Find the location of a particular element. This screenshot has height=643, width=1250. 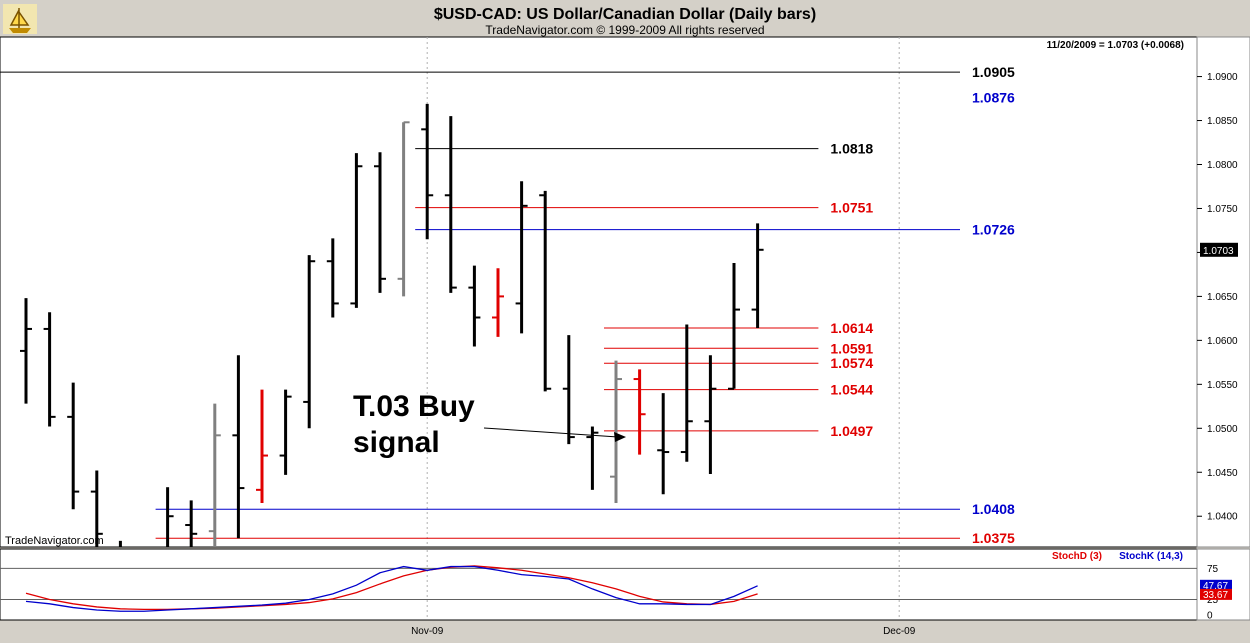

annotation-line-2: signal is located at coordinates (396, 442).